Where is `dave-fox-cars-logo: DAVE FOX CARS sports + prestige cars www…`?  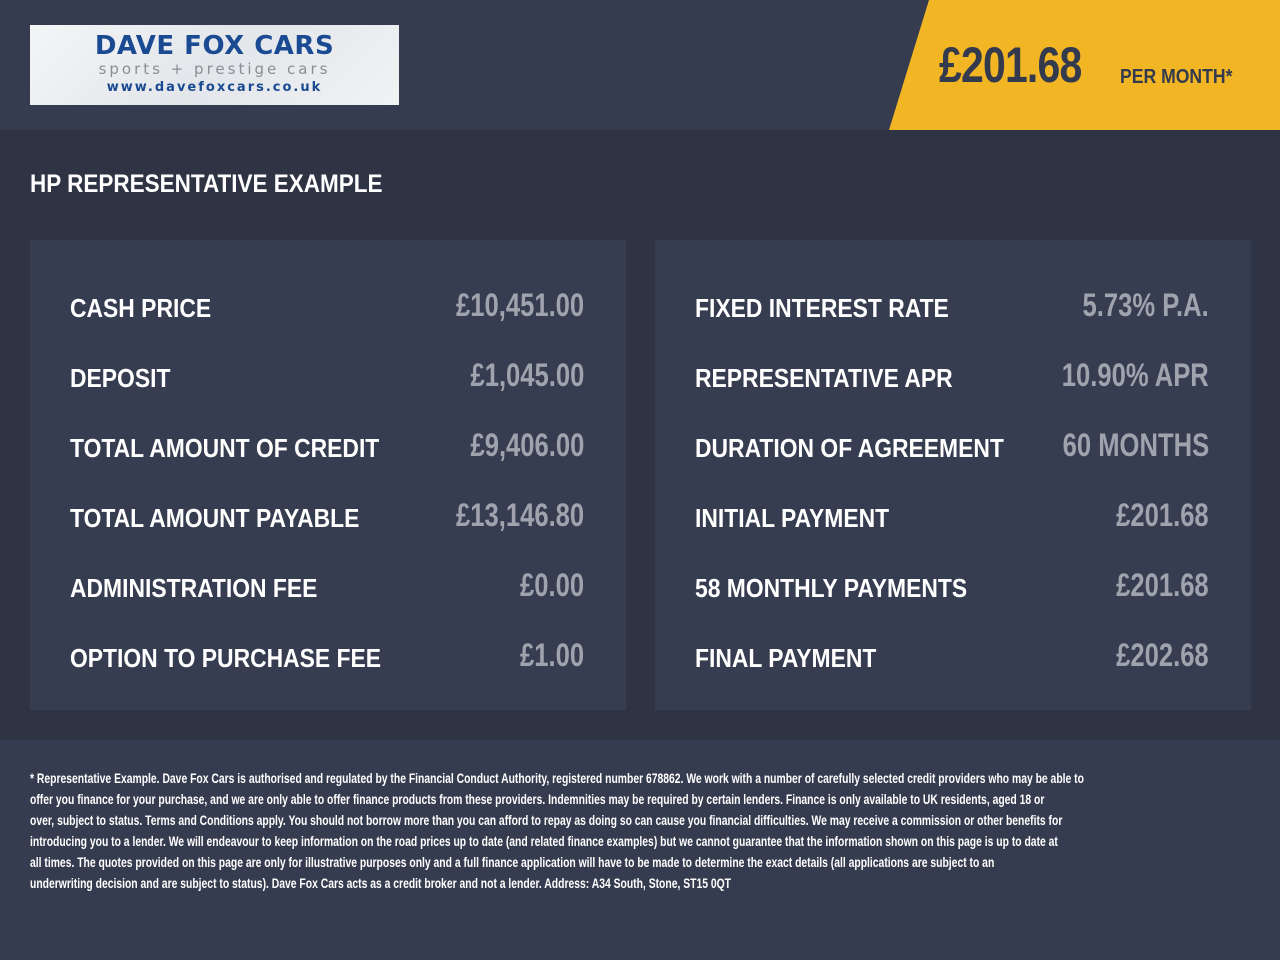 dave-fox-cars-logo: DAVE FOX CARS sports + prestige cars www… is located at coordinates (214, 65).